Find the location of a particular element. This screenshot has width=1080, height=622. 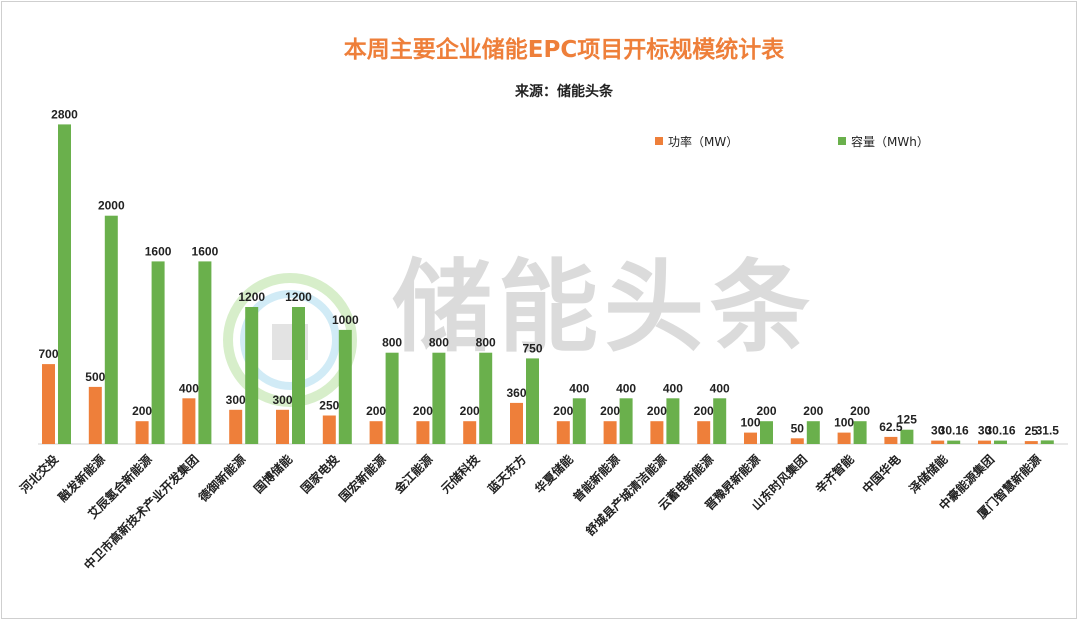

data-label-power-18: 62.5 is located at coordinates (891, 427).